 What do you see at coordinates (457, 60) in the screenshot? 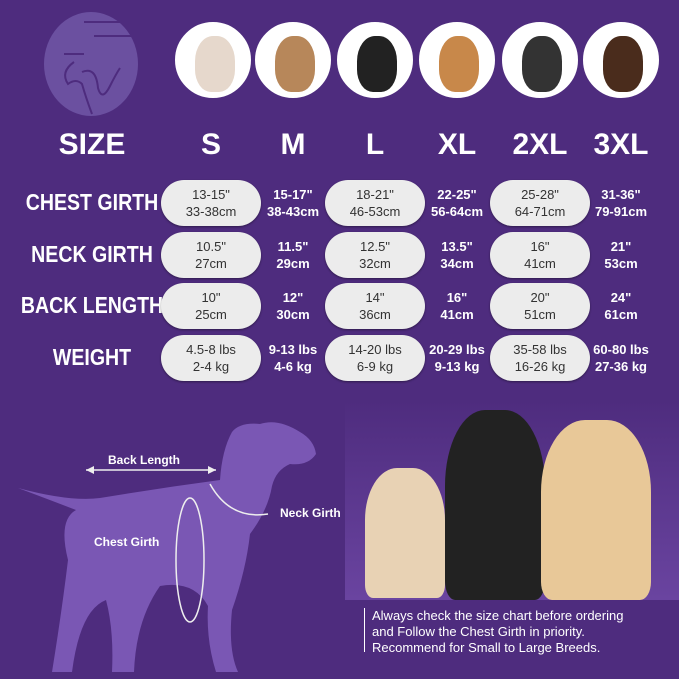
I see `breed-avatar-beagle` at bounding box center [457, 60].